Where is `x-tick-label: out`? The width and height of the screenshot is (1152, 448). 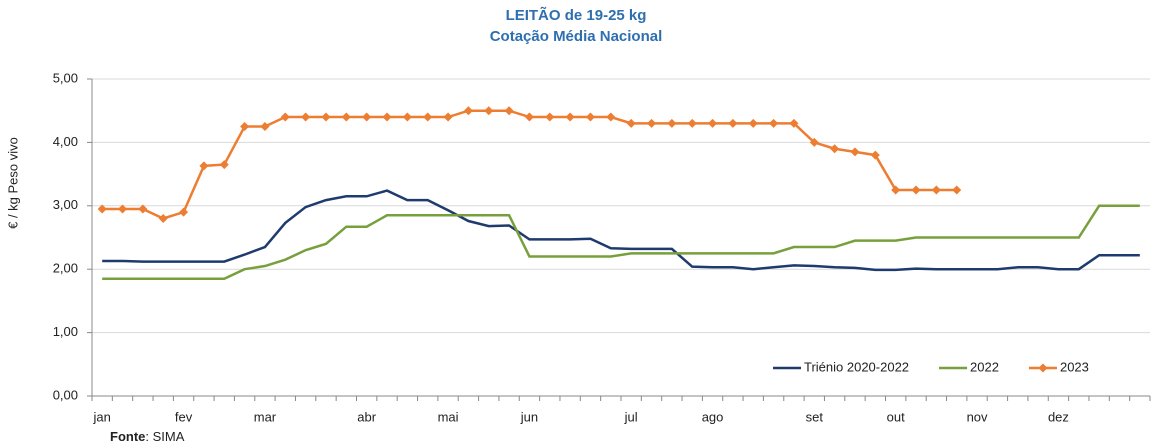 x-tick-label: out is located at coordinates (896, 416).